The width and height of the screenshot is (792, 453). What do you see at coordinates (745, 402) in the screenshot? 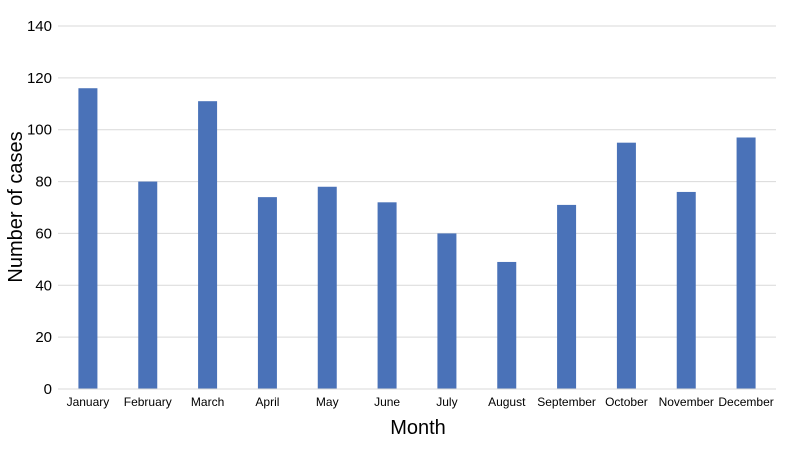
I see `x-tick-label: December` at bounding box center [745, 402].